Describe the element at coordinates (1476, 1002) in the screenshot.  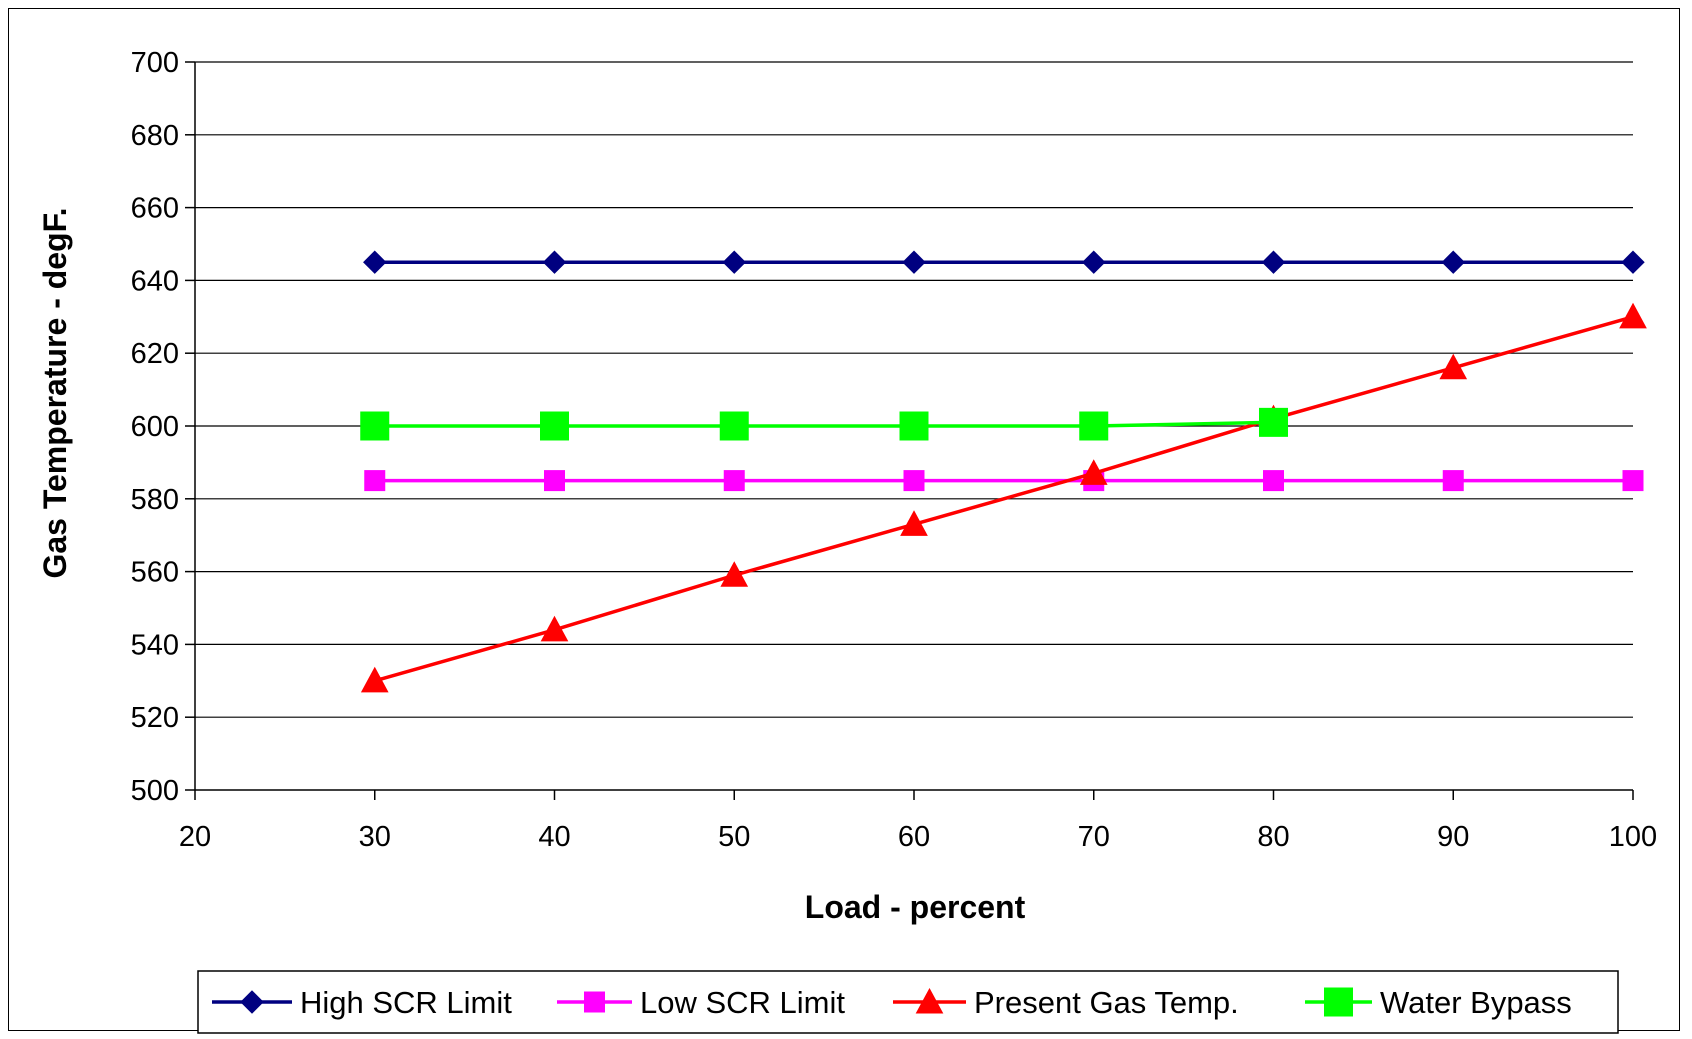
I see `legend-label: Water Bypass` at that location.